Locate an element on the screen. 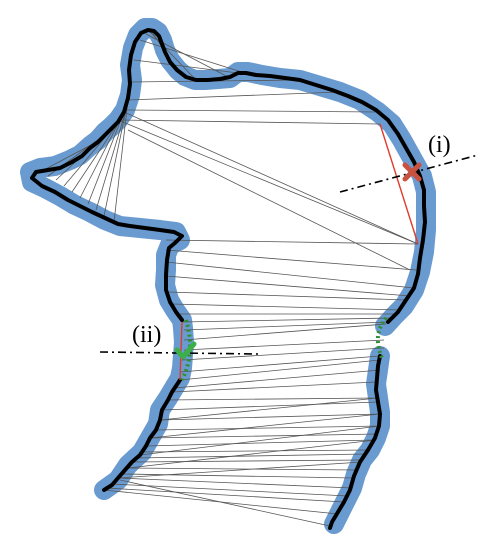  label-i: (i) is located at coordinates (439, 145).